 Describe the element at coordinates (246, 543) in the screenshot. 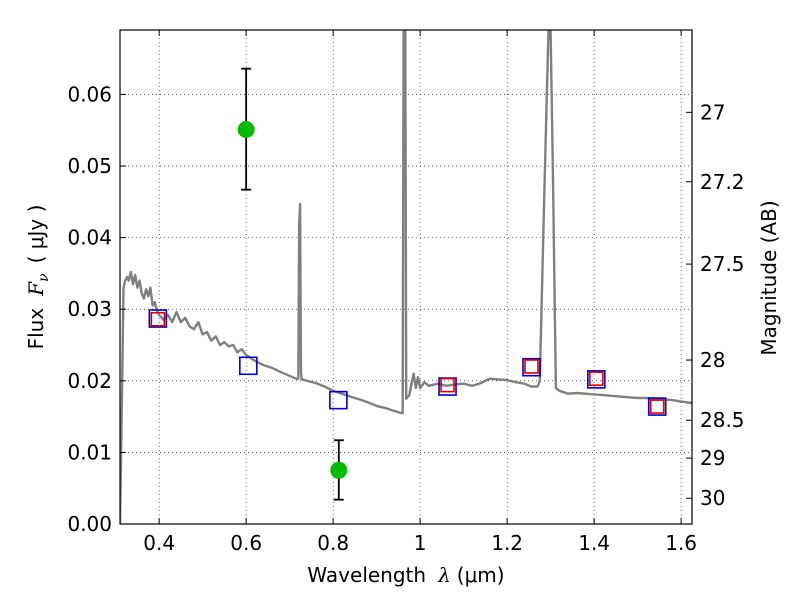

I see `x-tick-label: 0.6` at that location.